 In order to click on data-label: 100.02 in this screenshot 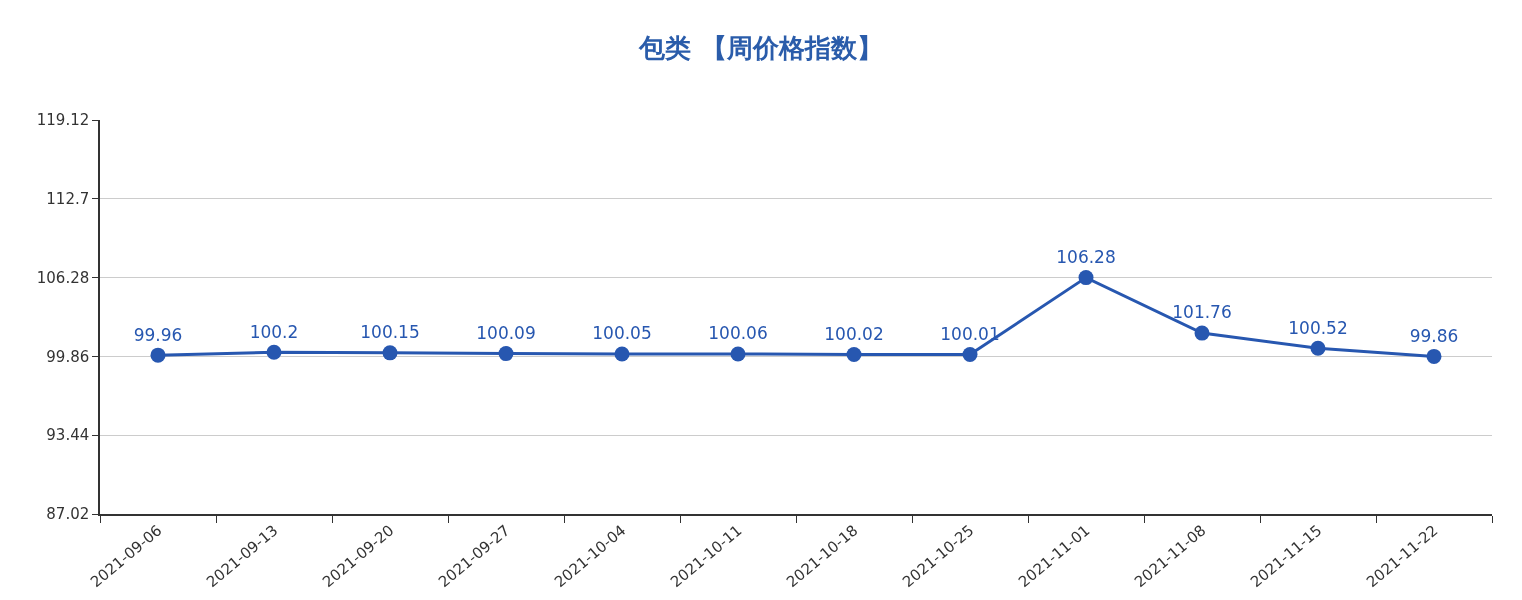, I will do `click(854, 333)`.